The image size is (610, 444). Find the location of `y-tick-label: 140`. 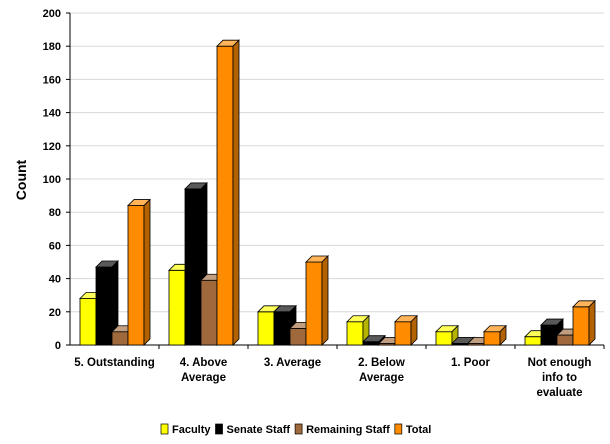

y-tick-label: 140 is located at coordinates (52, 114).